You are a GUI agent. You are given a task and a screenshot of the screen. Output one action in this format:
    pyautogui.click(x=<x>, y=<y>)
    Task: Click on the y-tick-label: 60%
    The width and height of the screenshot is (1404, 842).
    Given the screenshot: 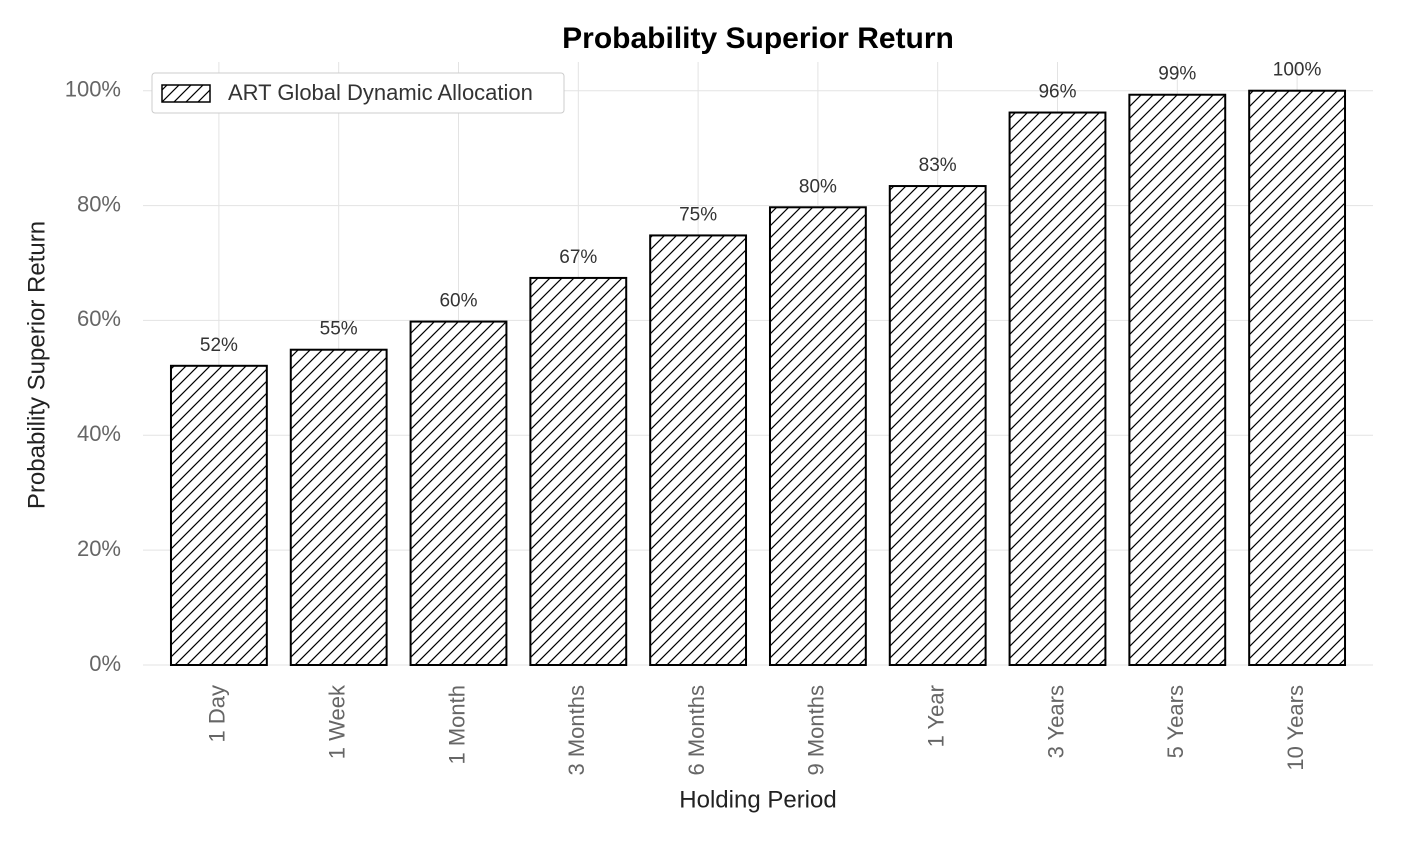 What is the action you would take?
    pyautogui.click(x=99, y=318)
    